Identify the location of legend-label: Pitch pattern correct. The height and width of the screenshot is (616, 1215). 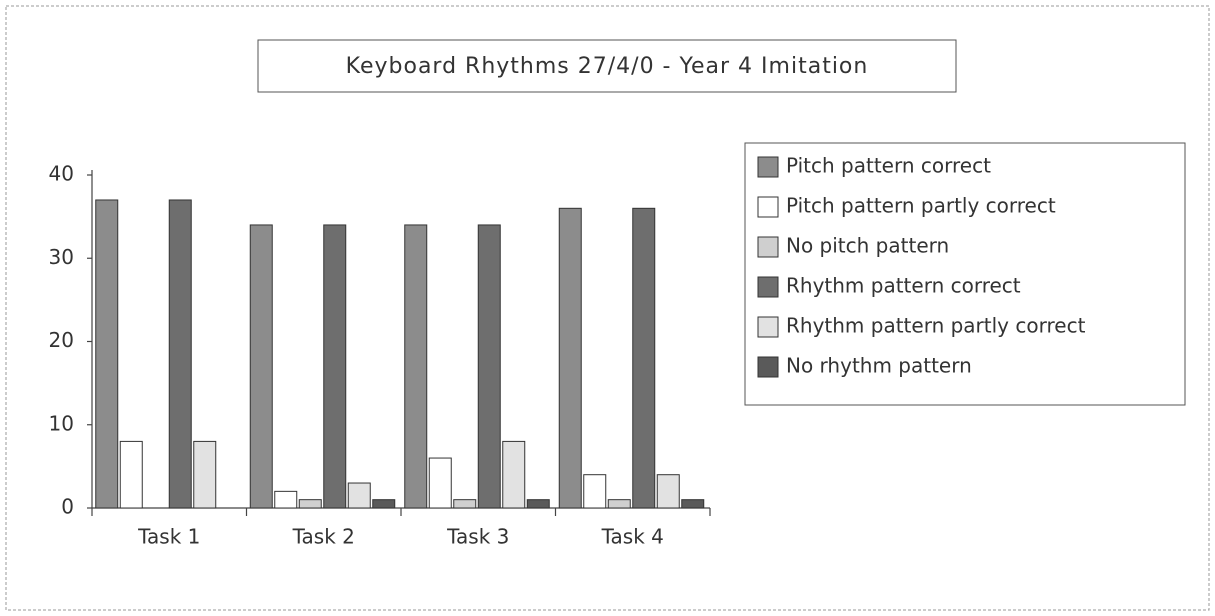
(888, 166).